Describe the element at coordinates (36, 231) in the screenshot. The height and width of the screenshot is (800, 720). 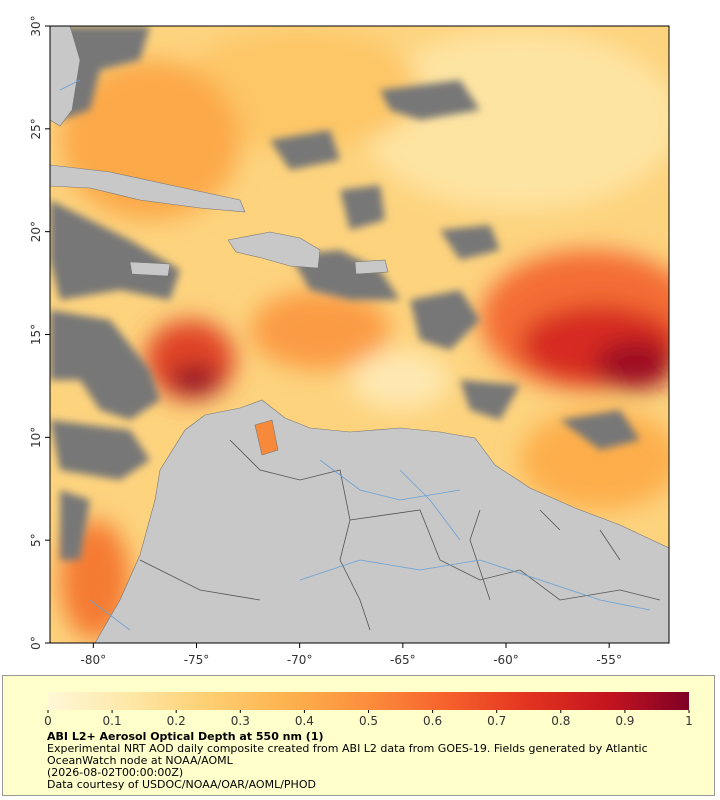
I see `y-tick-label: 20°` at that location.